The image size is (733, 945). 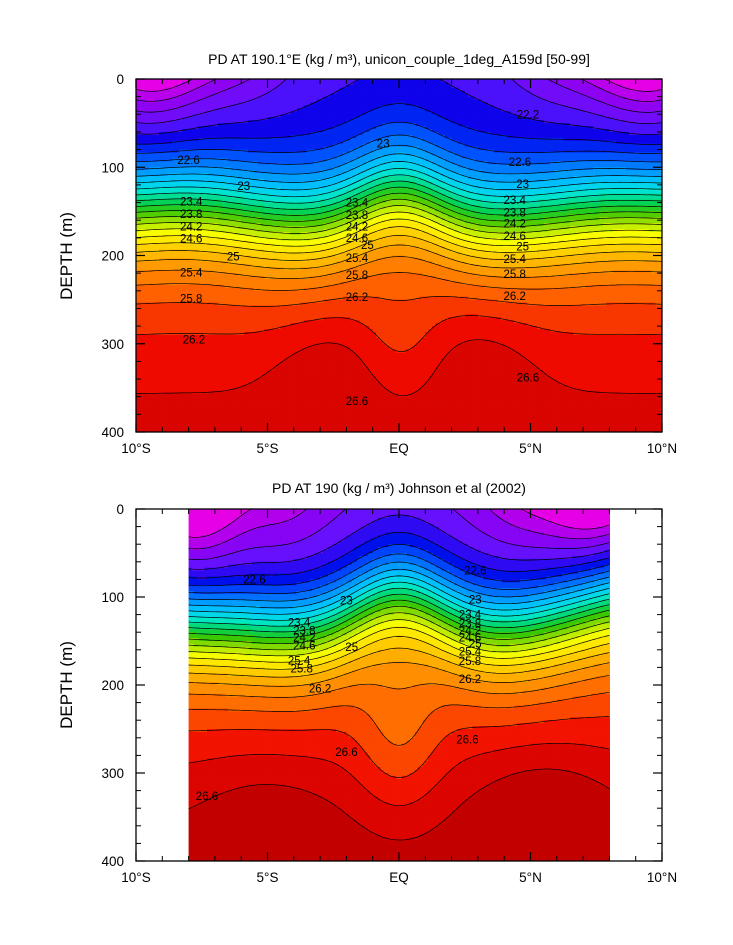 What do you see at coordinates (528, 115) in the screenshot?
I see `contour-label: 22.2` at bounding box center [528, 115].